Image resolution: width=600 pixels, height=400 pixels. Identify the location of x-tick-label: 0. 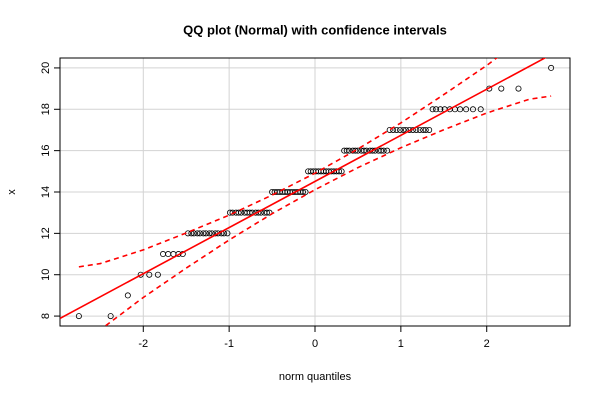
(315, 344).